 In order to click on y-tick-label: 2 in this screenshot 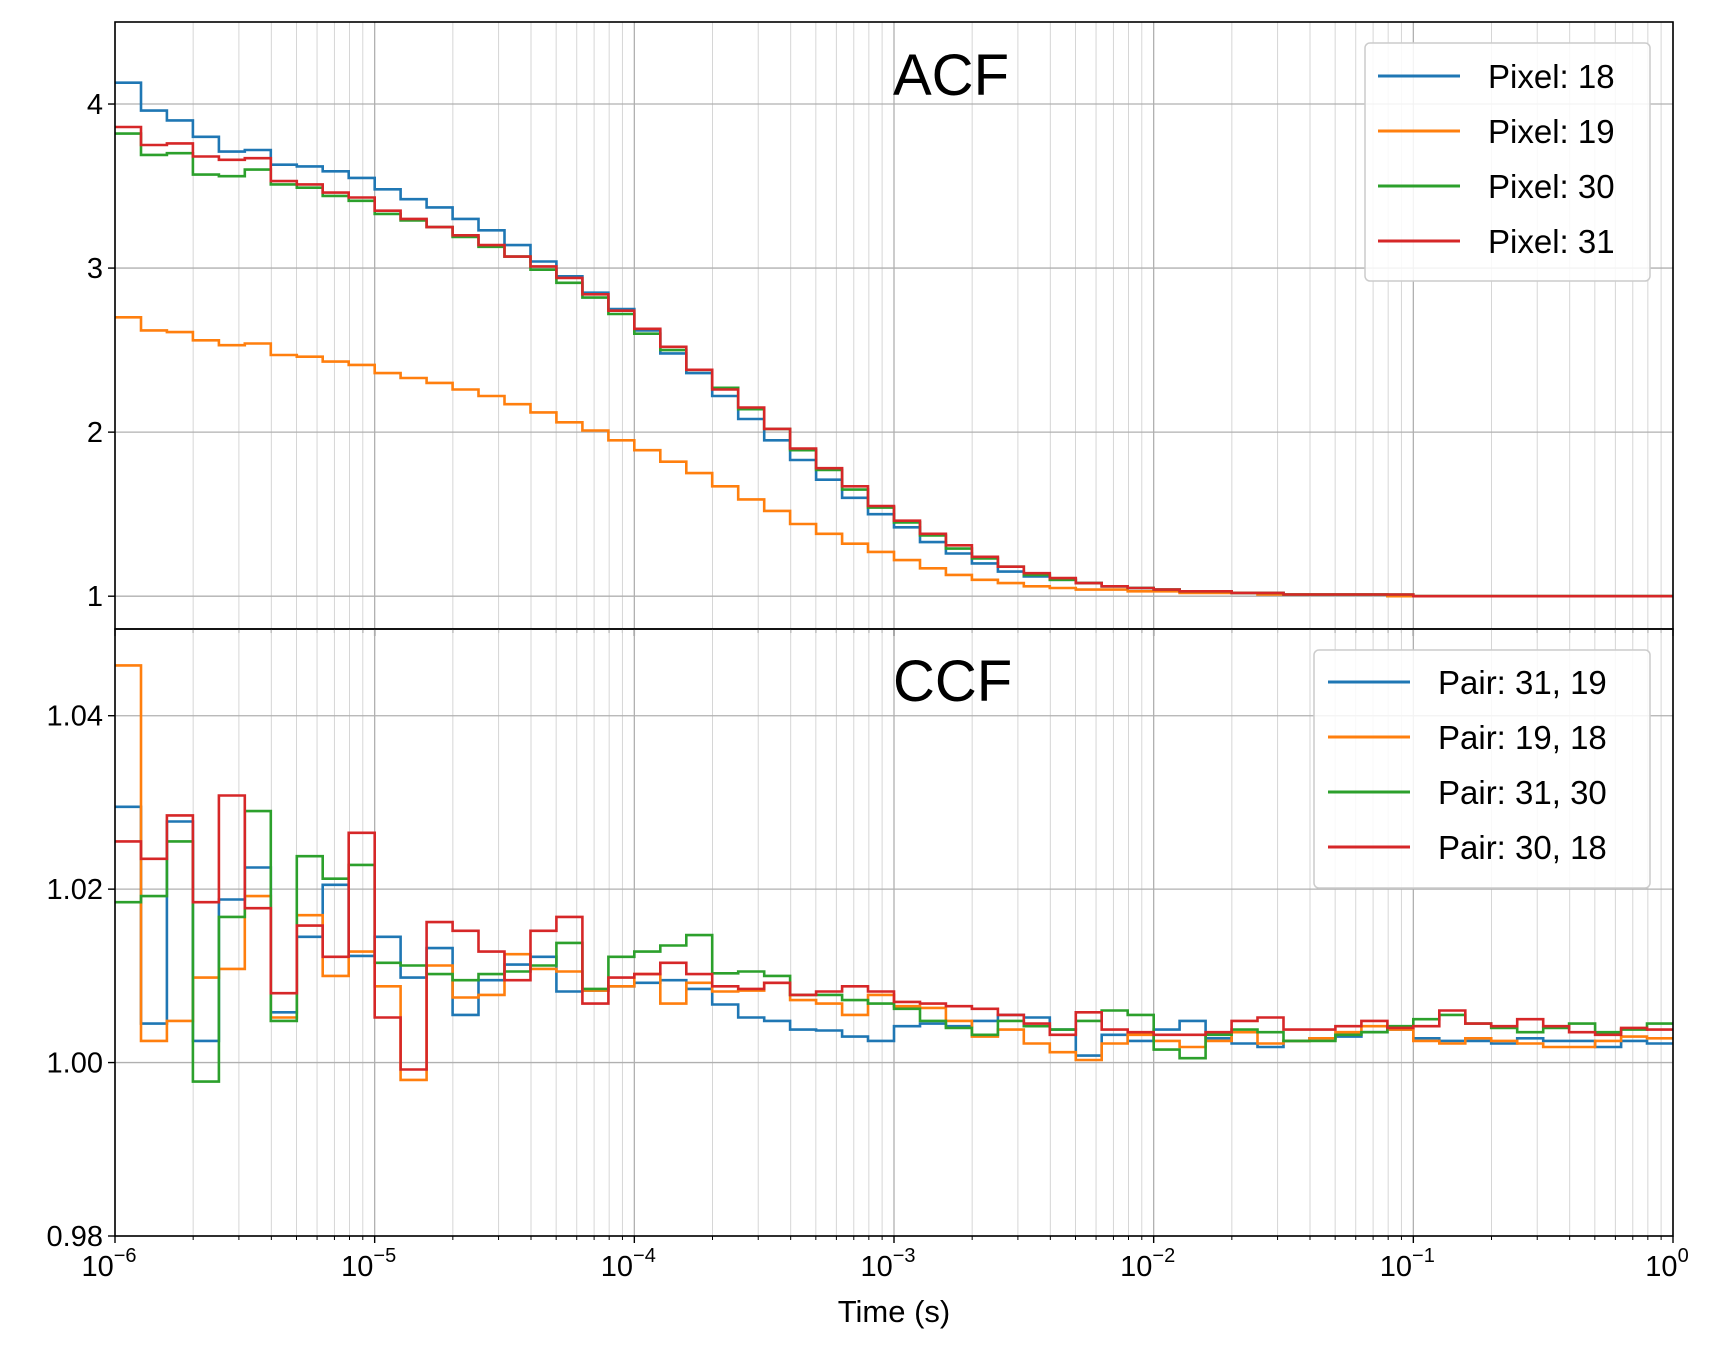, I will do `click(95, 433)`.